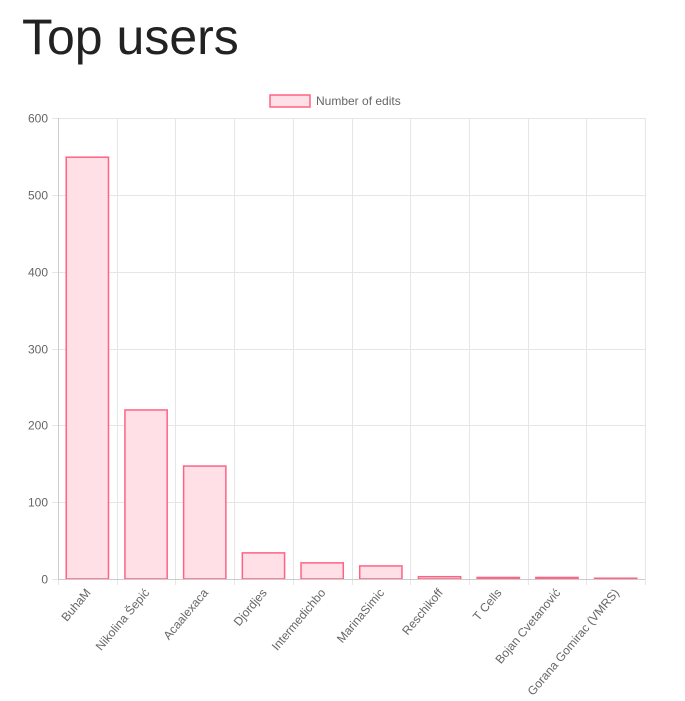 The width and height of the screenshot is (685, 701). I want to click on x-tick-label: Reschikoff, so click(422, 611).